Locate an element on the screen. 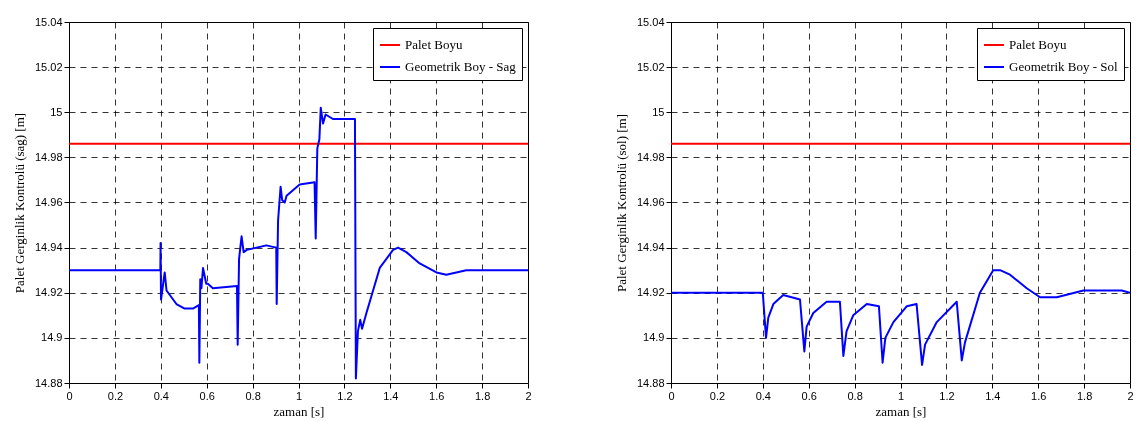 The width and height of the screenshot is (1137, 421). legend-label: Geometrik Boy - Sag is located at coordinates (461, 66).